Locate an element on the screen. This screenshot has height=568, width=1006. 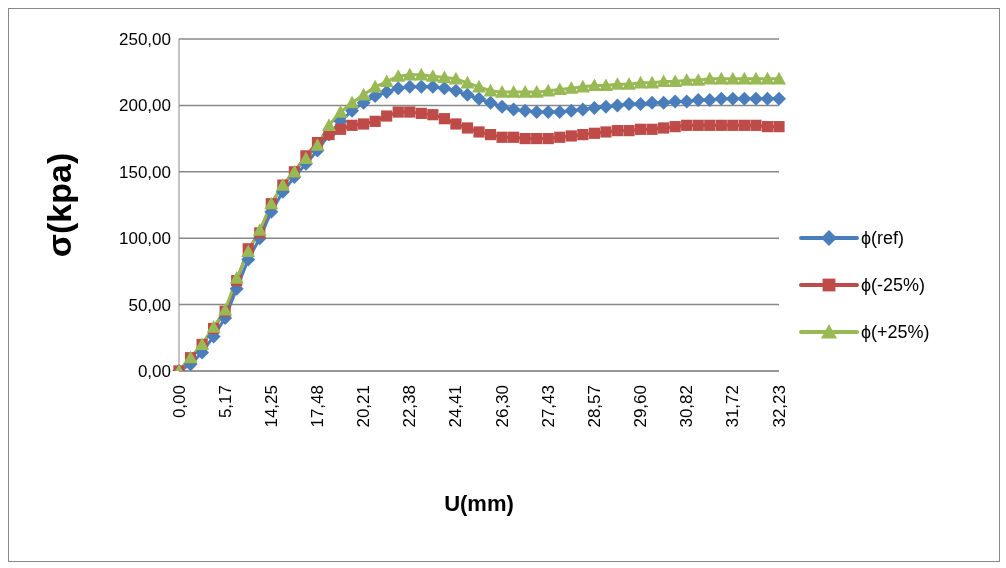
x-axis-title: U(mm) is located at coordinates (479, 503).